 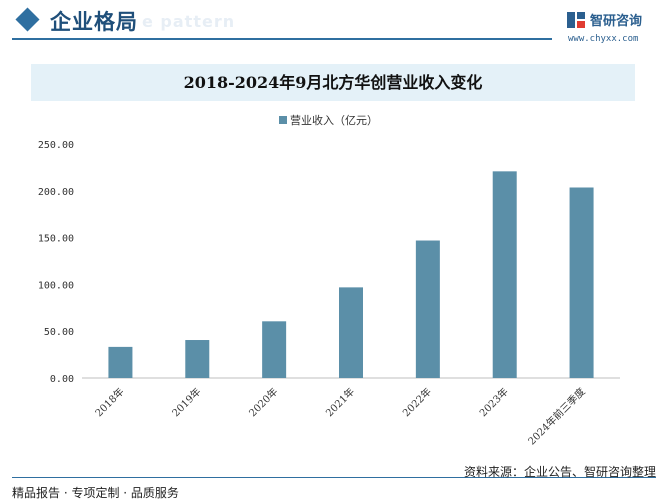 What do you see at coordinates (494, 402) in the screenshot?
I see `x-tick-label: 2023年` at bounding box center [494, 402].